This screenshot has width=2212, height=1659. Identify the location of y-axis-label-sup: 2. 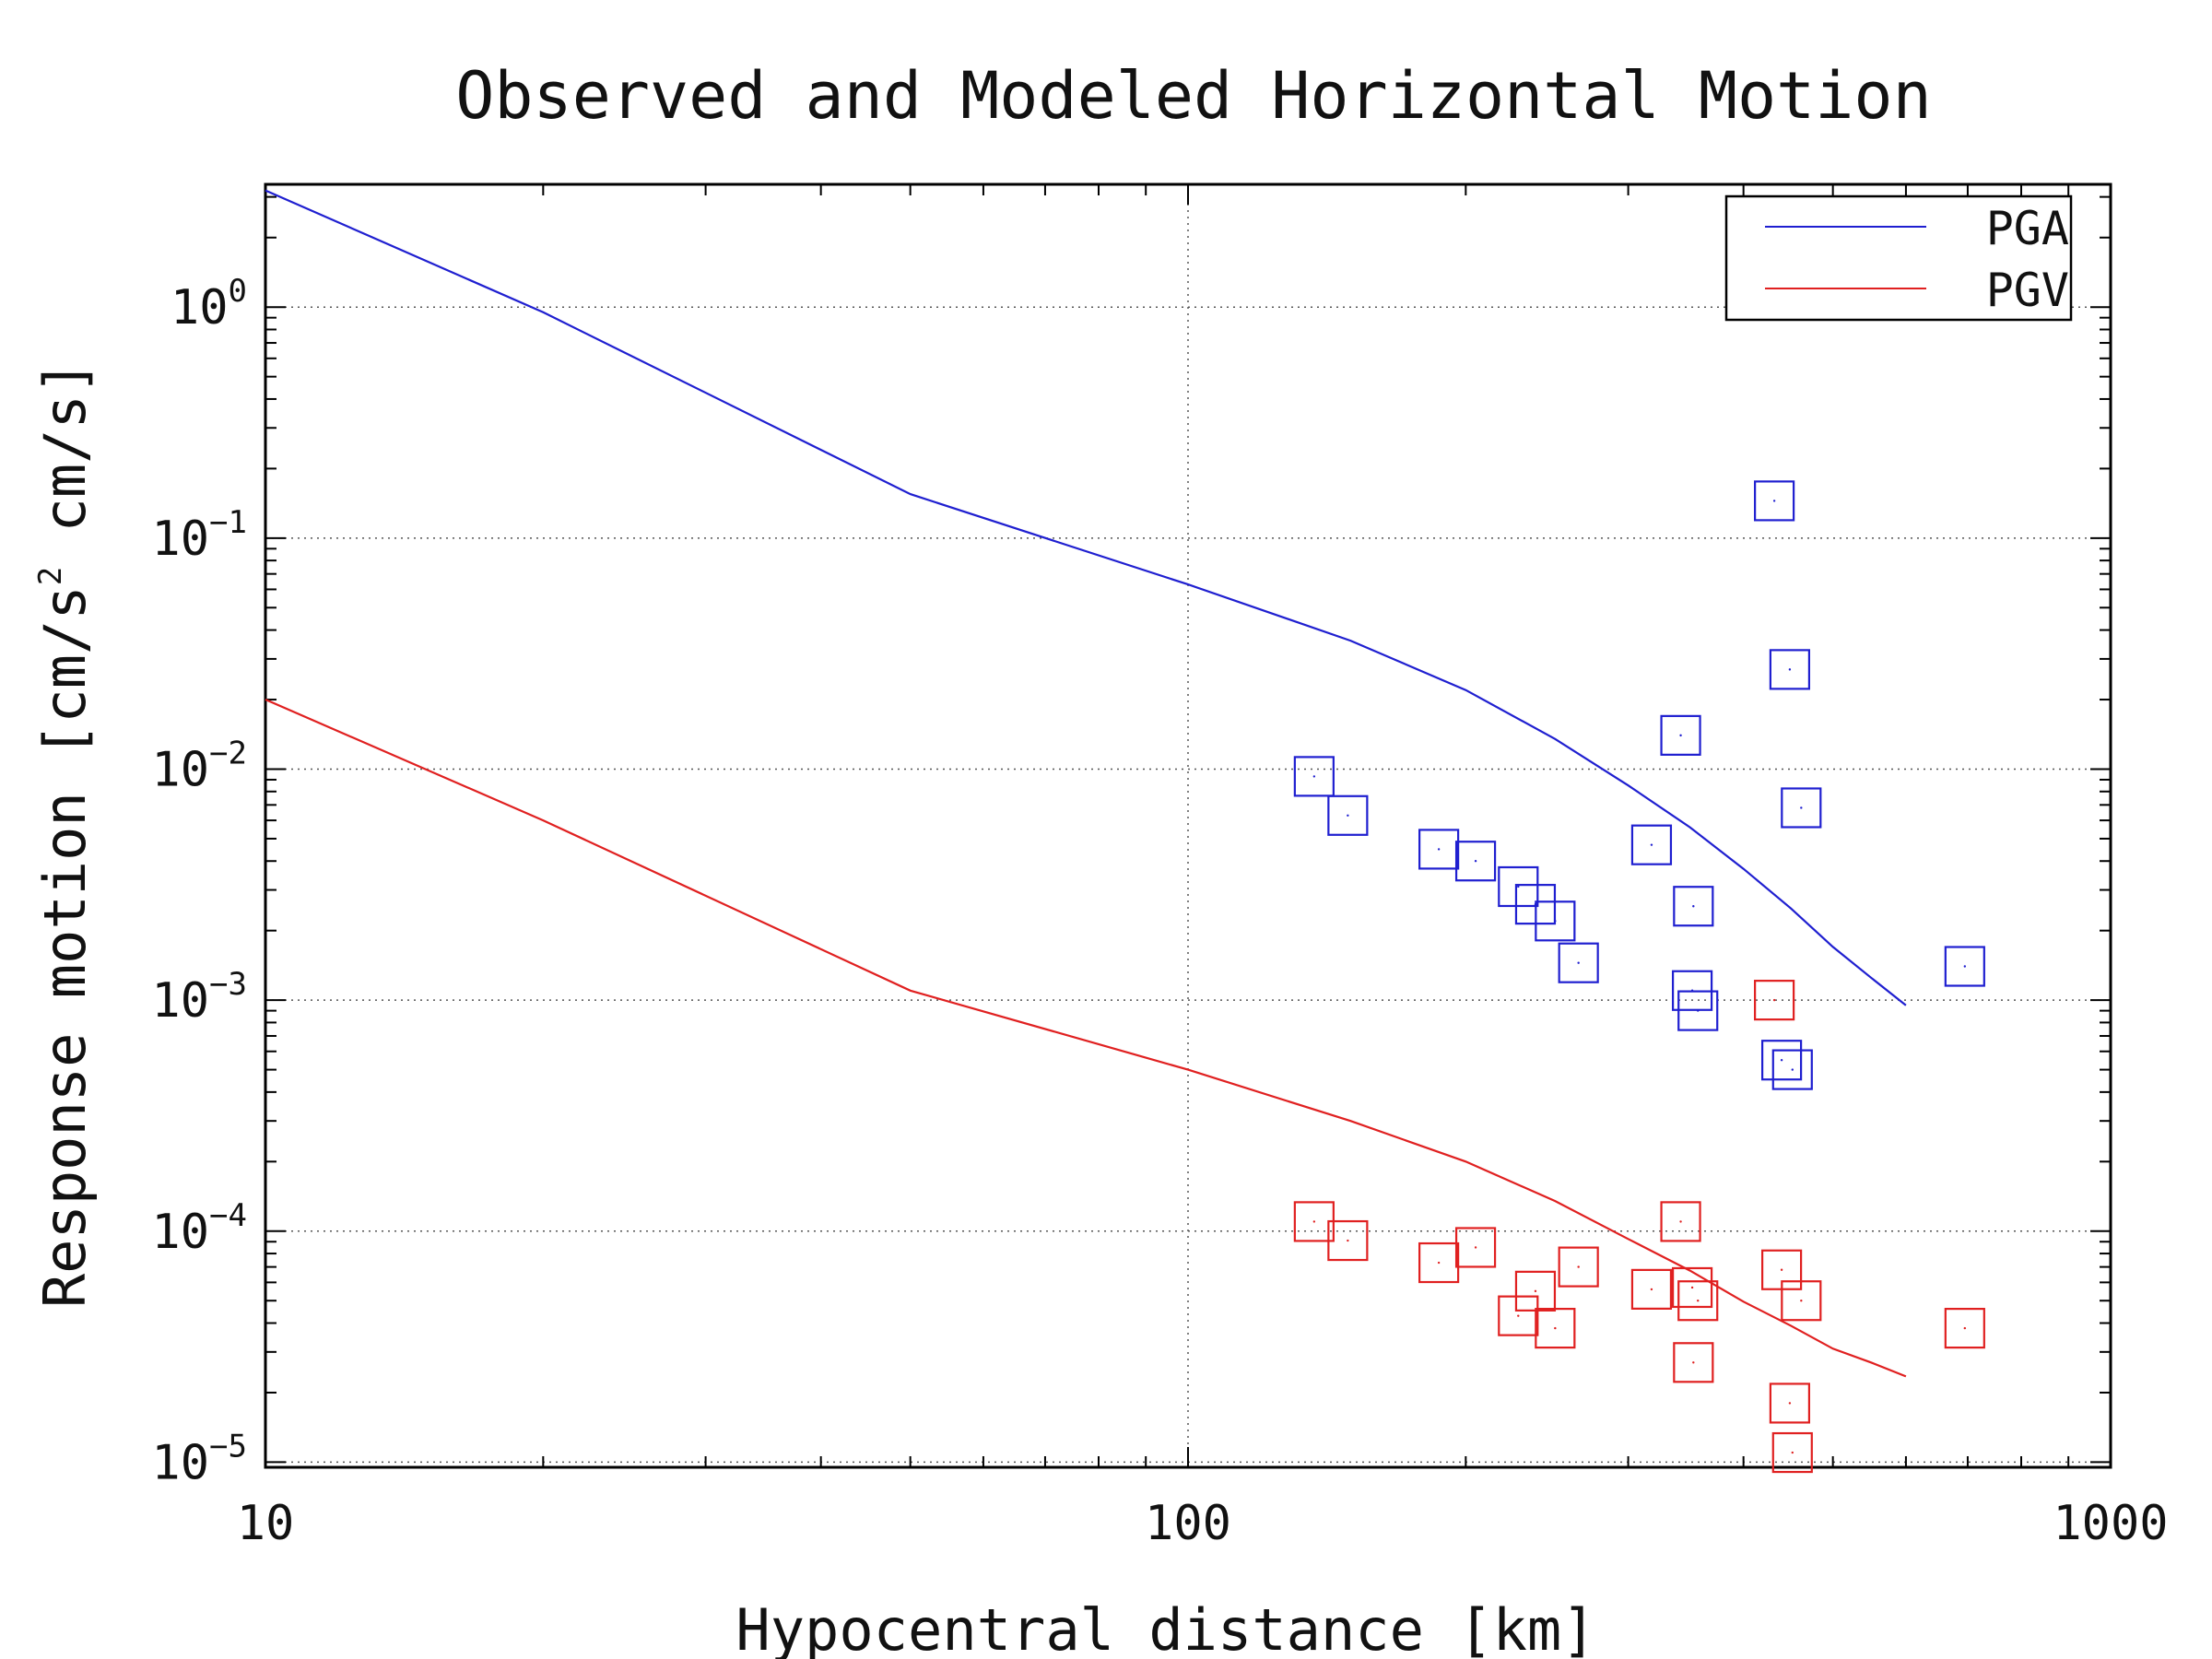
(50, 576).